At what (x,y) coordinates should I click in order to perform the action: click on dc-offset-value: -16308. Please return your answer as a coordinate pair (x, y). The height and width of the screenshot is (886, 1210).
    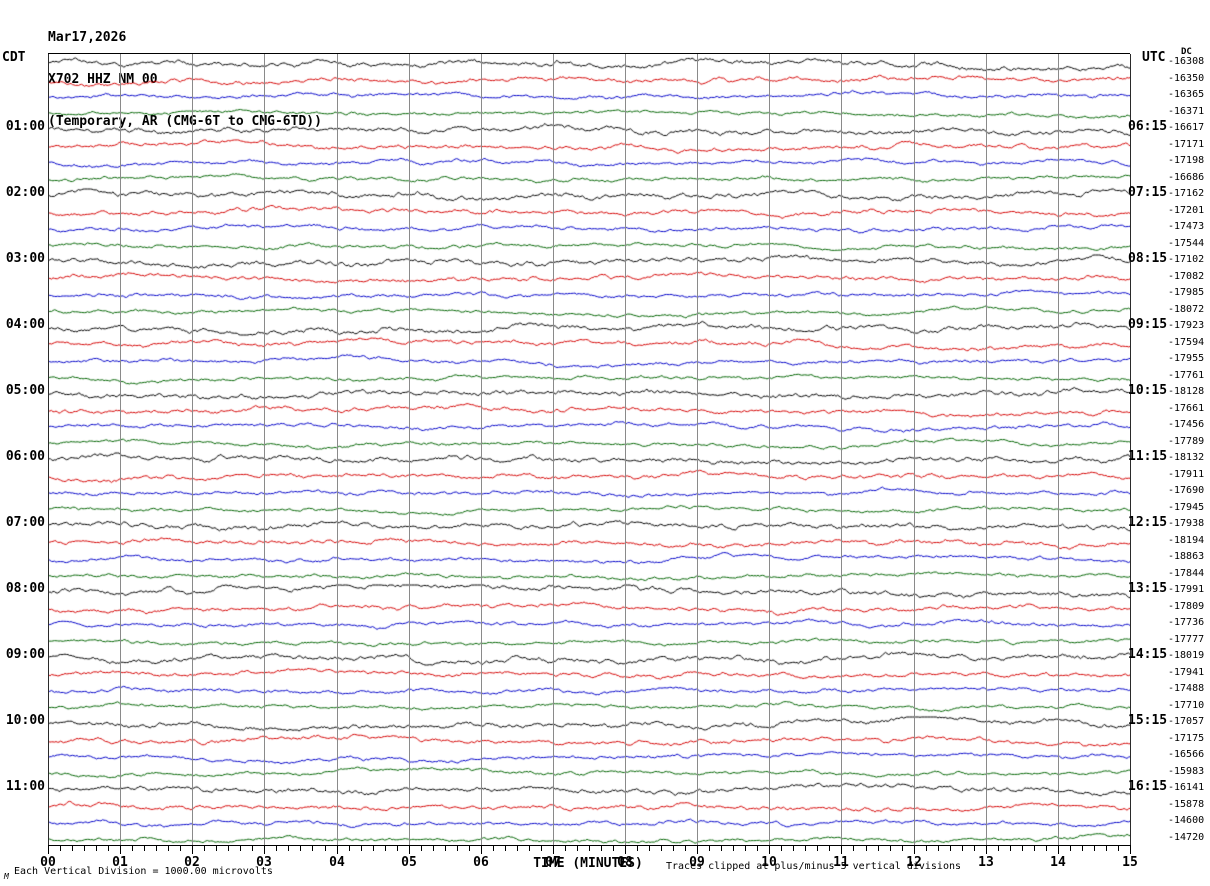
    Looking at the image, I should click on (1186, 61).